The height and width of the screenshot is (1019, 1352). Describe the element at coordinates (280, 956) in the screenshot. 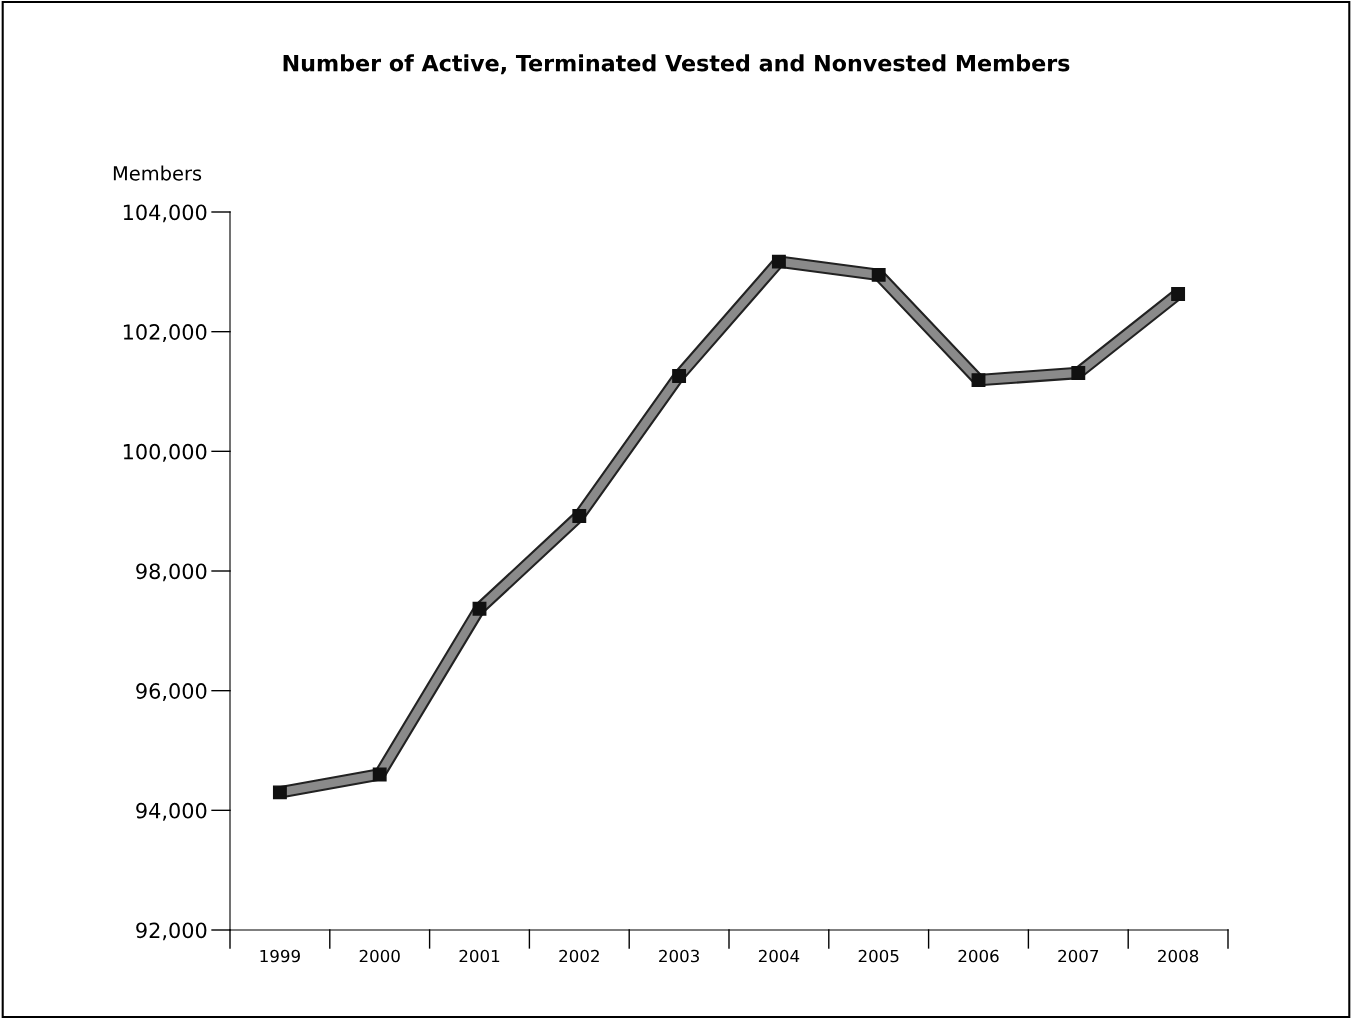

I see `x-tick-label: 1999` at that location.